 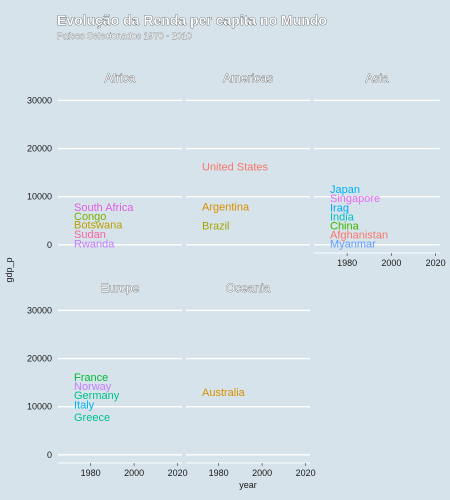 What do you see at coordinates (90, 235) in the screenshot?
I see `country-label-sudan: Sudan` at bounding box center [90, 235].